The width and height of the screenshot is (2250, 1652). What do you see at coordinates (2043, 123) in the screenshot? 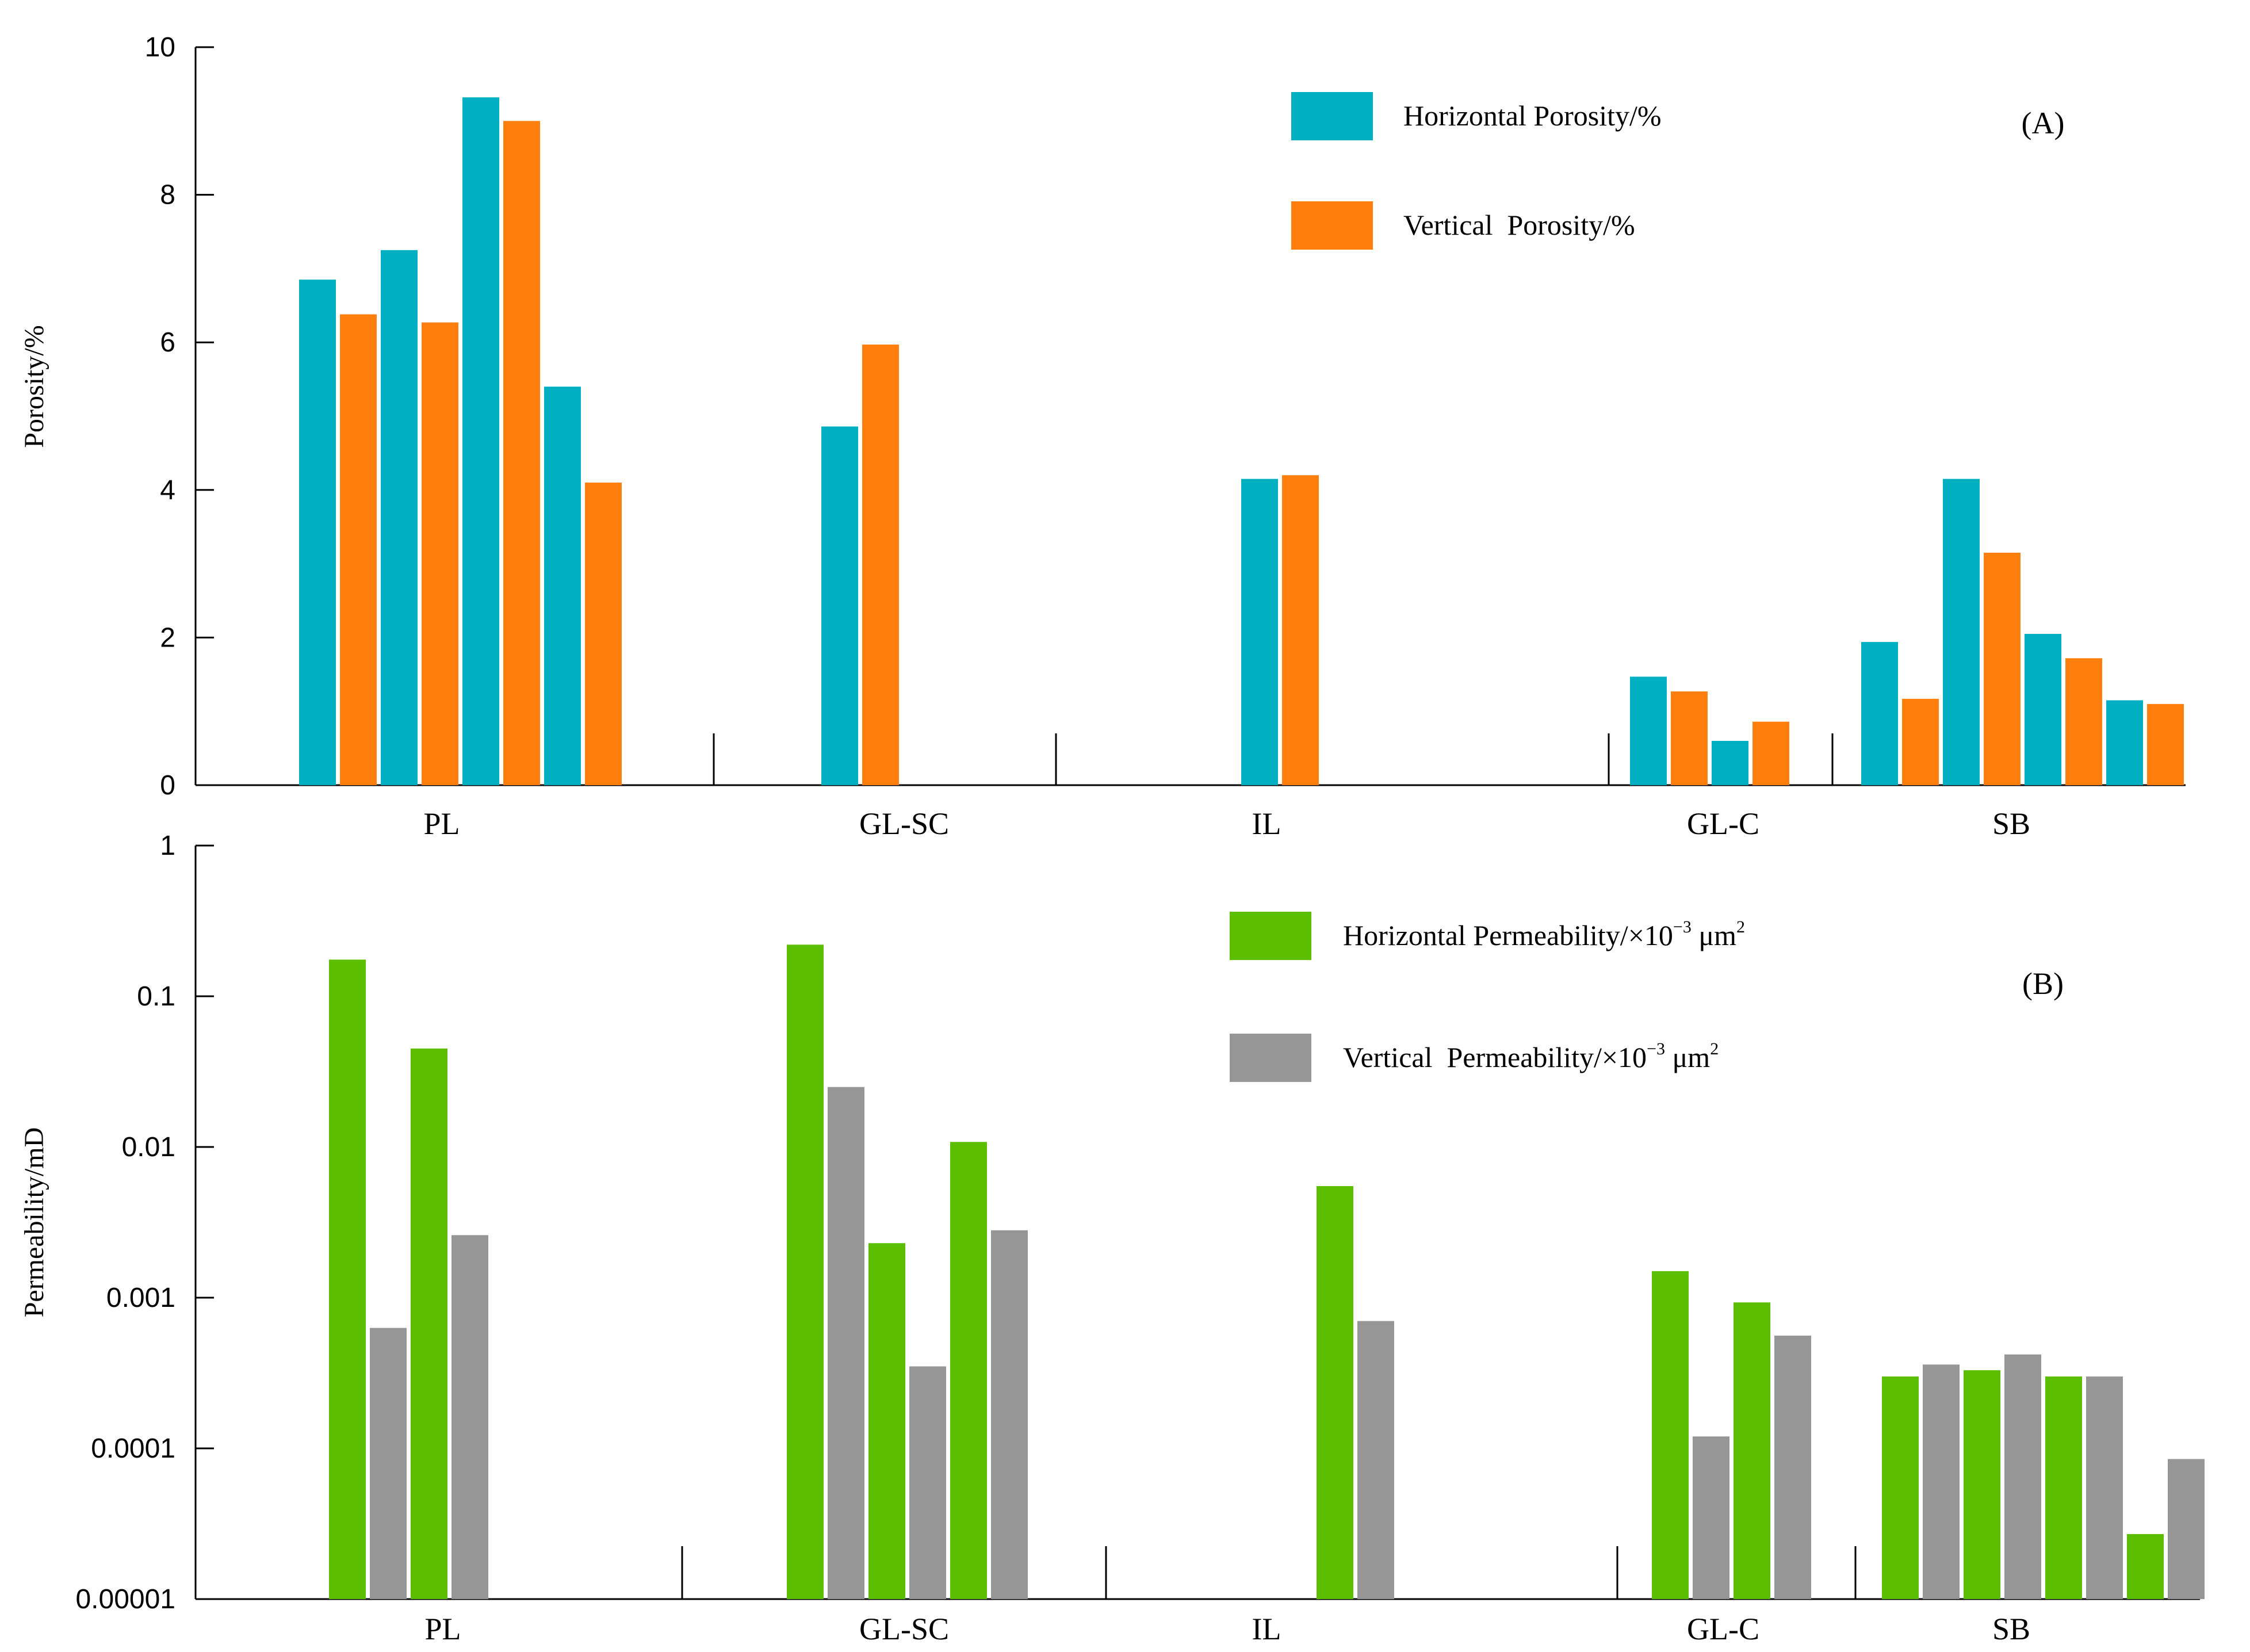
I see `panel-label: (A)` at bounding box center [2043, 123].